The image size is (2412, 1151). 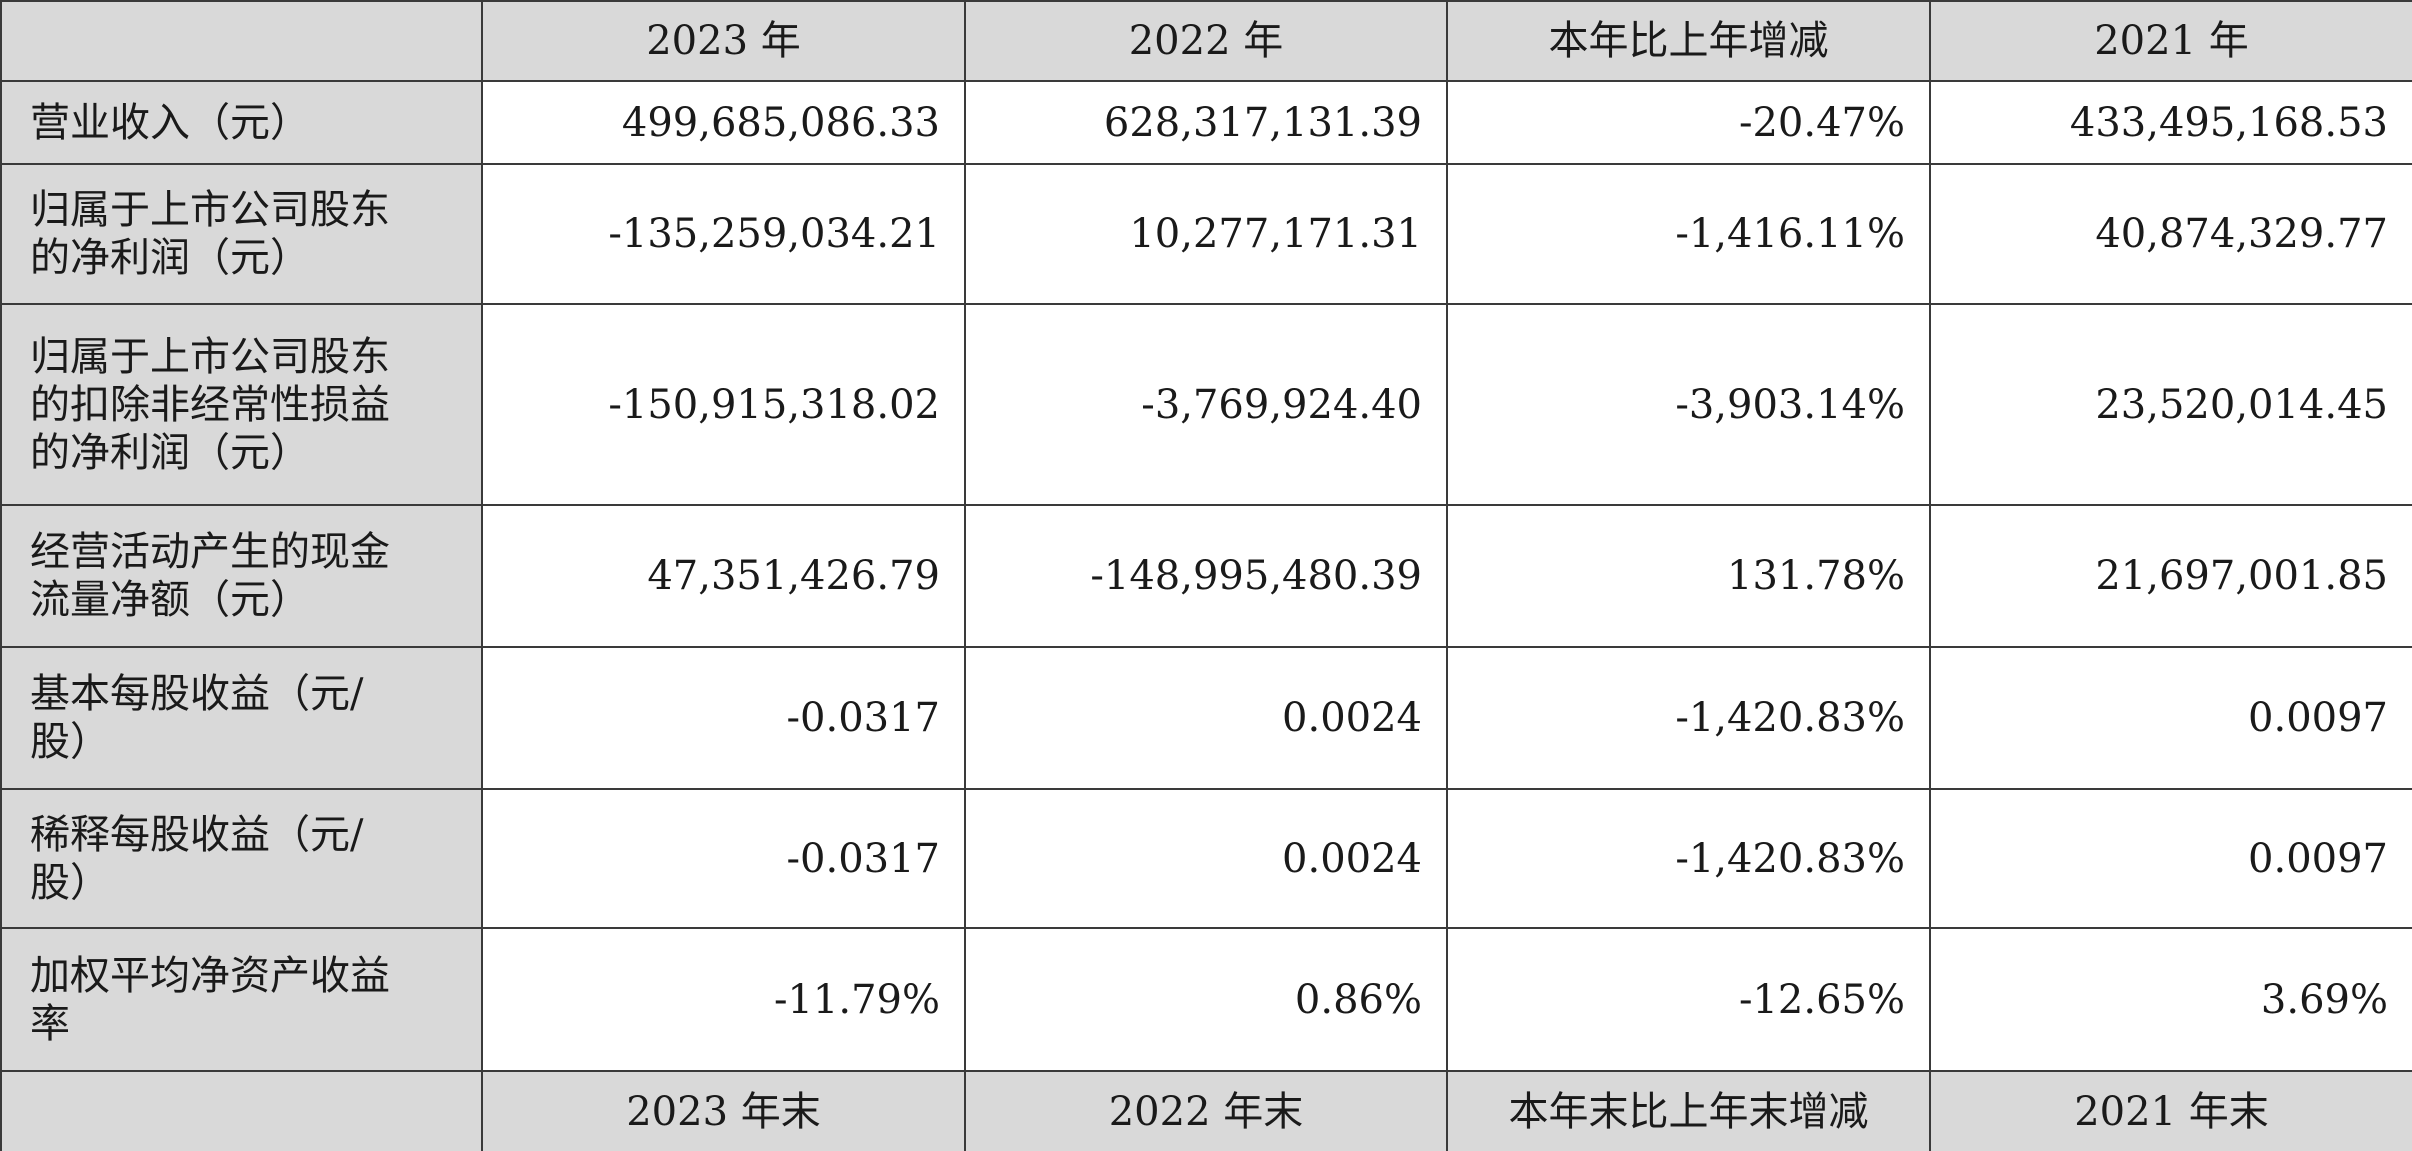 I want to click on value-cell: 47,351,426.79, so click(x=723, y=576).